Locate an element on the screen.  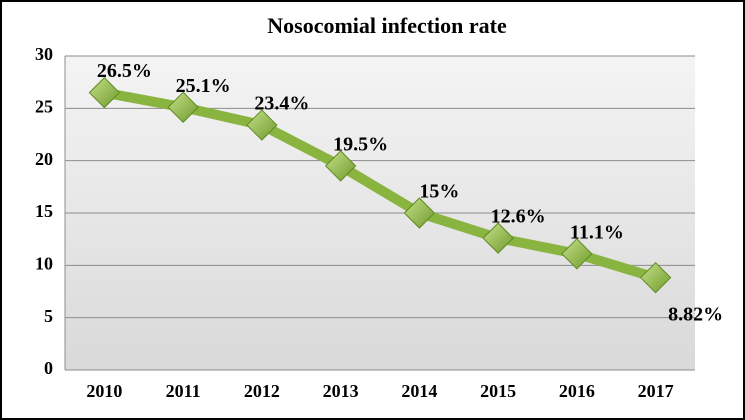
y-tick-label: 10 is located at coordinates (44, 263).